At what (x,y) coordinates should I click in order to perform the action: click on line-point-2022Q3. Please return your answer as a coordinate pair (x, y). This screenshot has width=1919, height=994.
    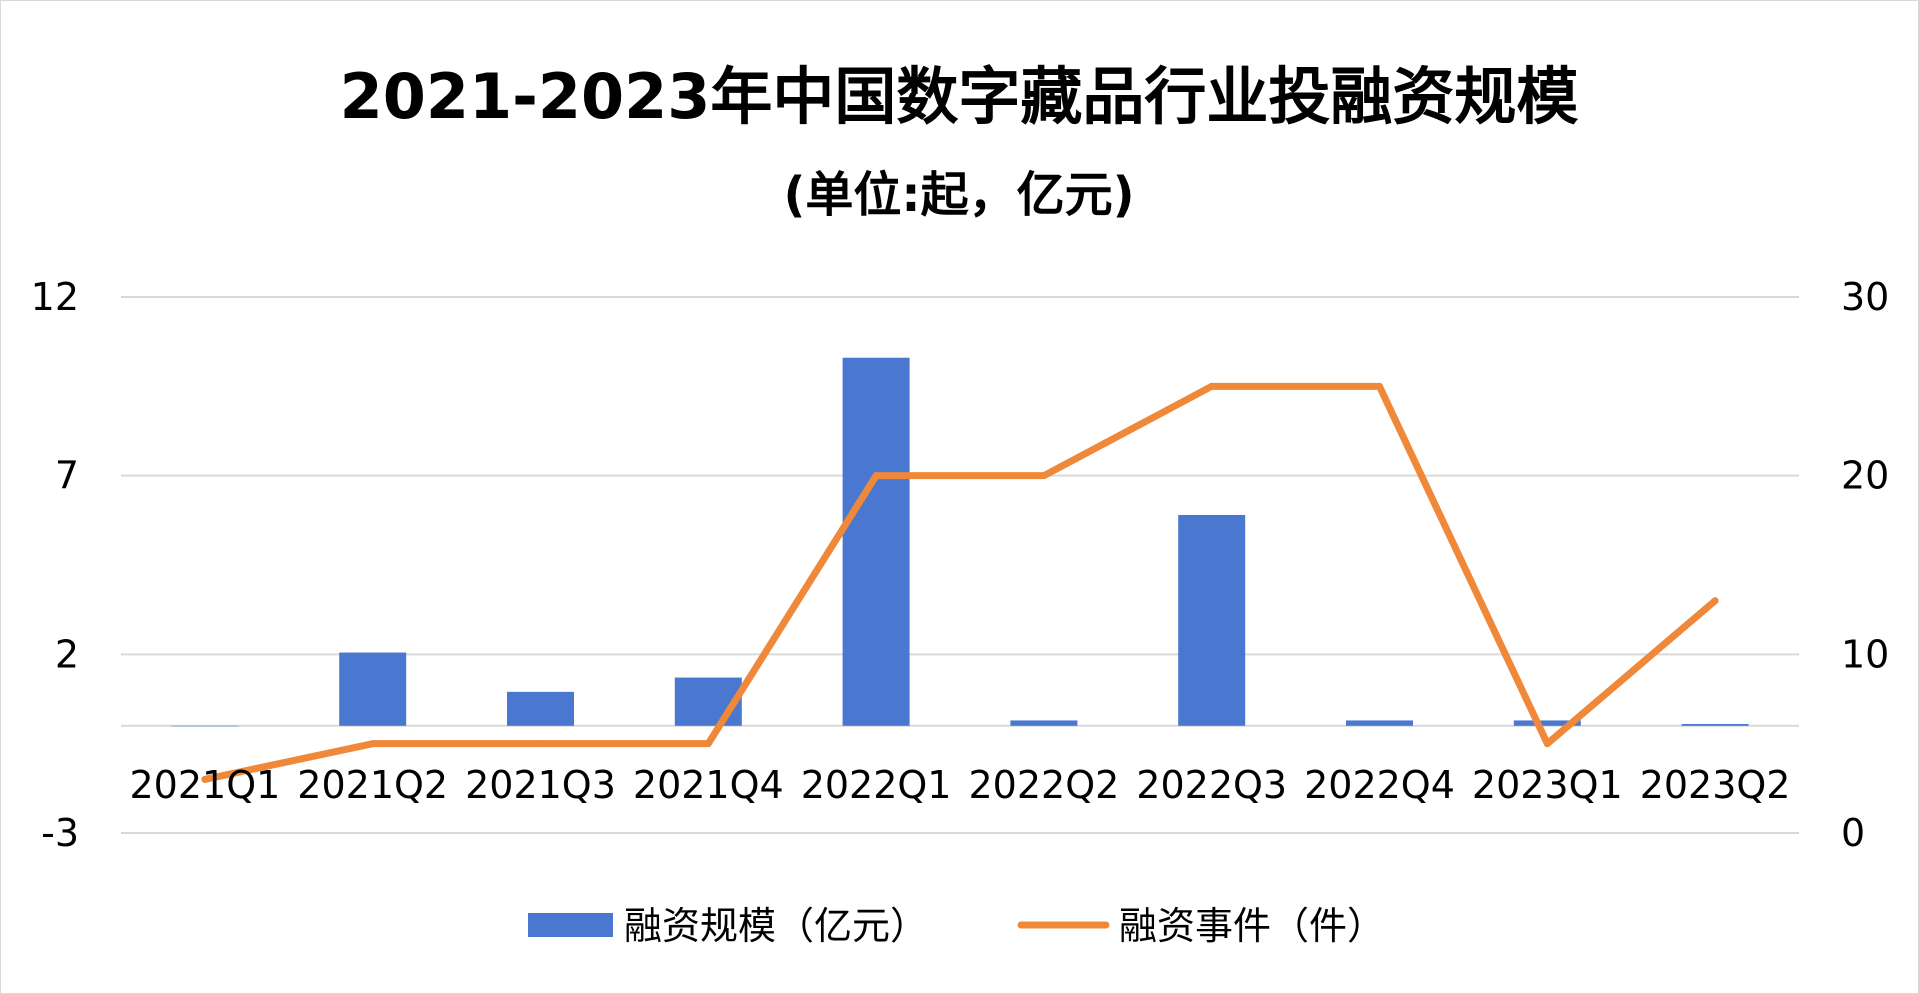
    Looking at the image, I should click on (1212, 386).